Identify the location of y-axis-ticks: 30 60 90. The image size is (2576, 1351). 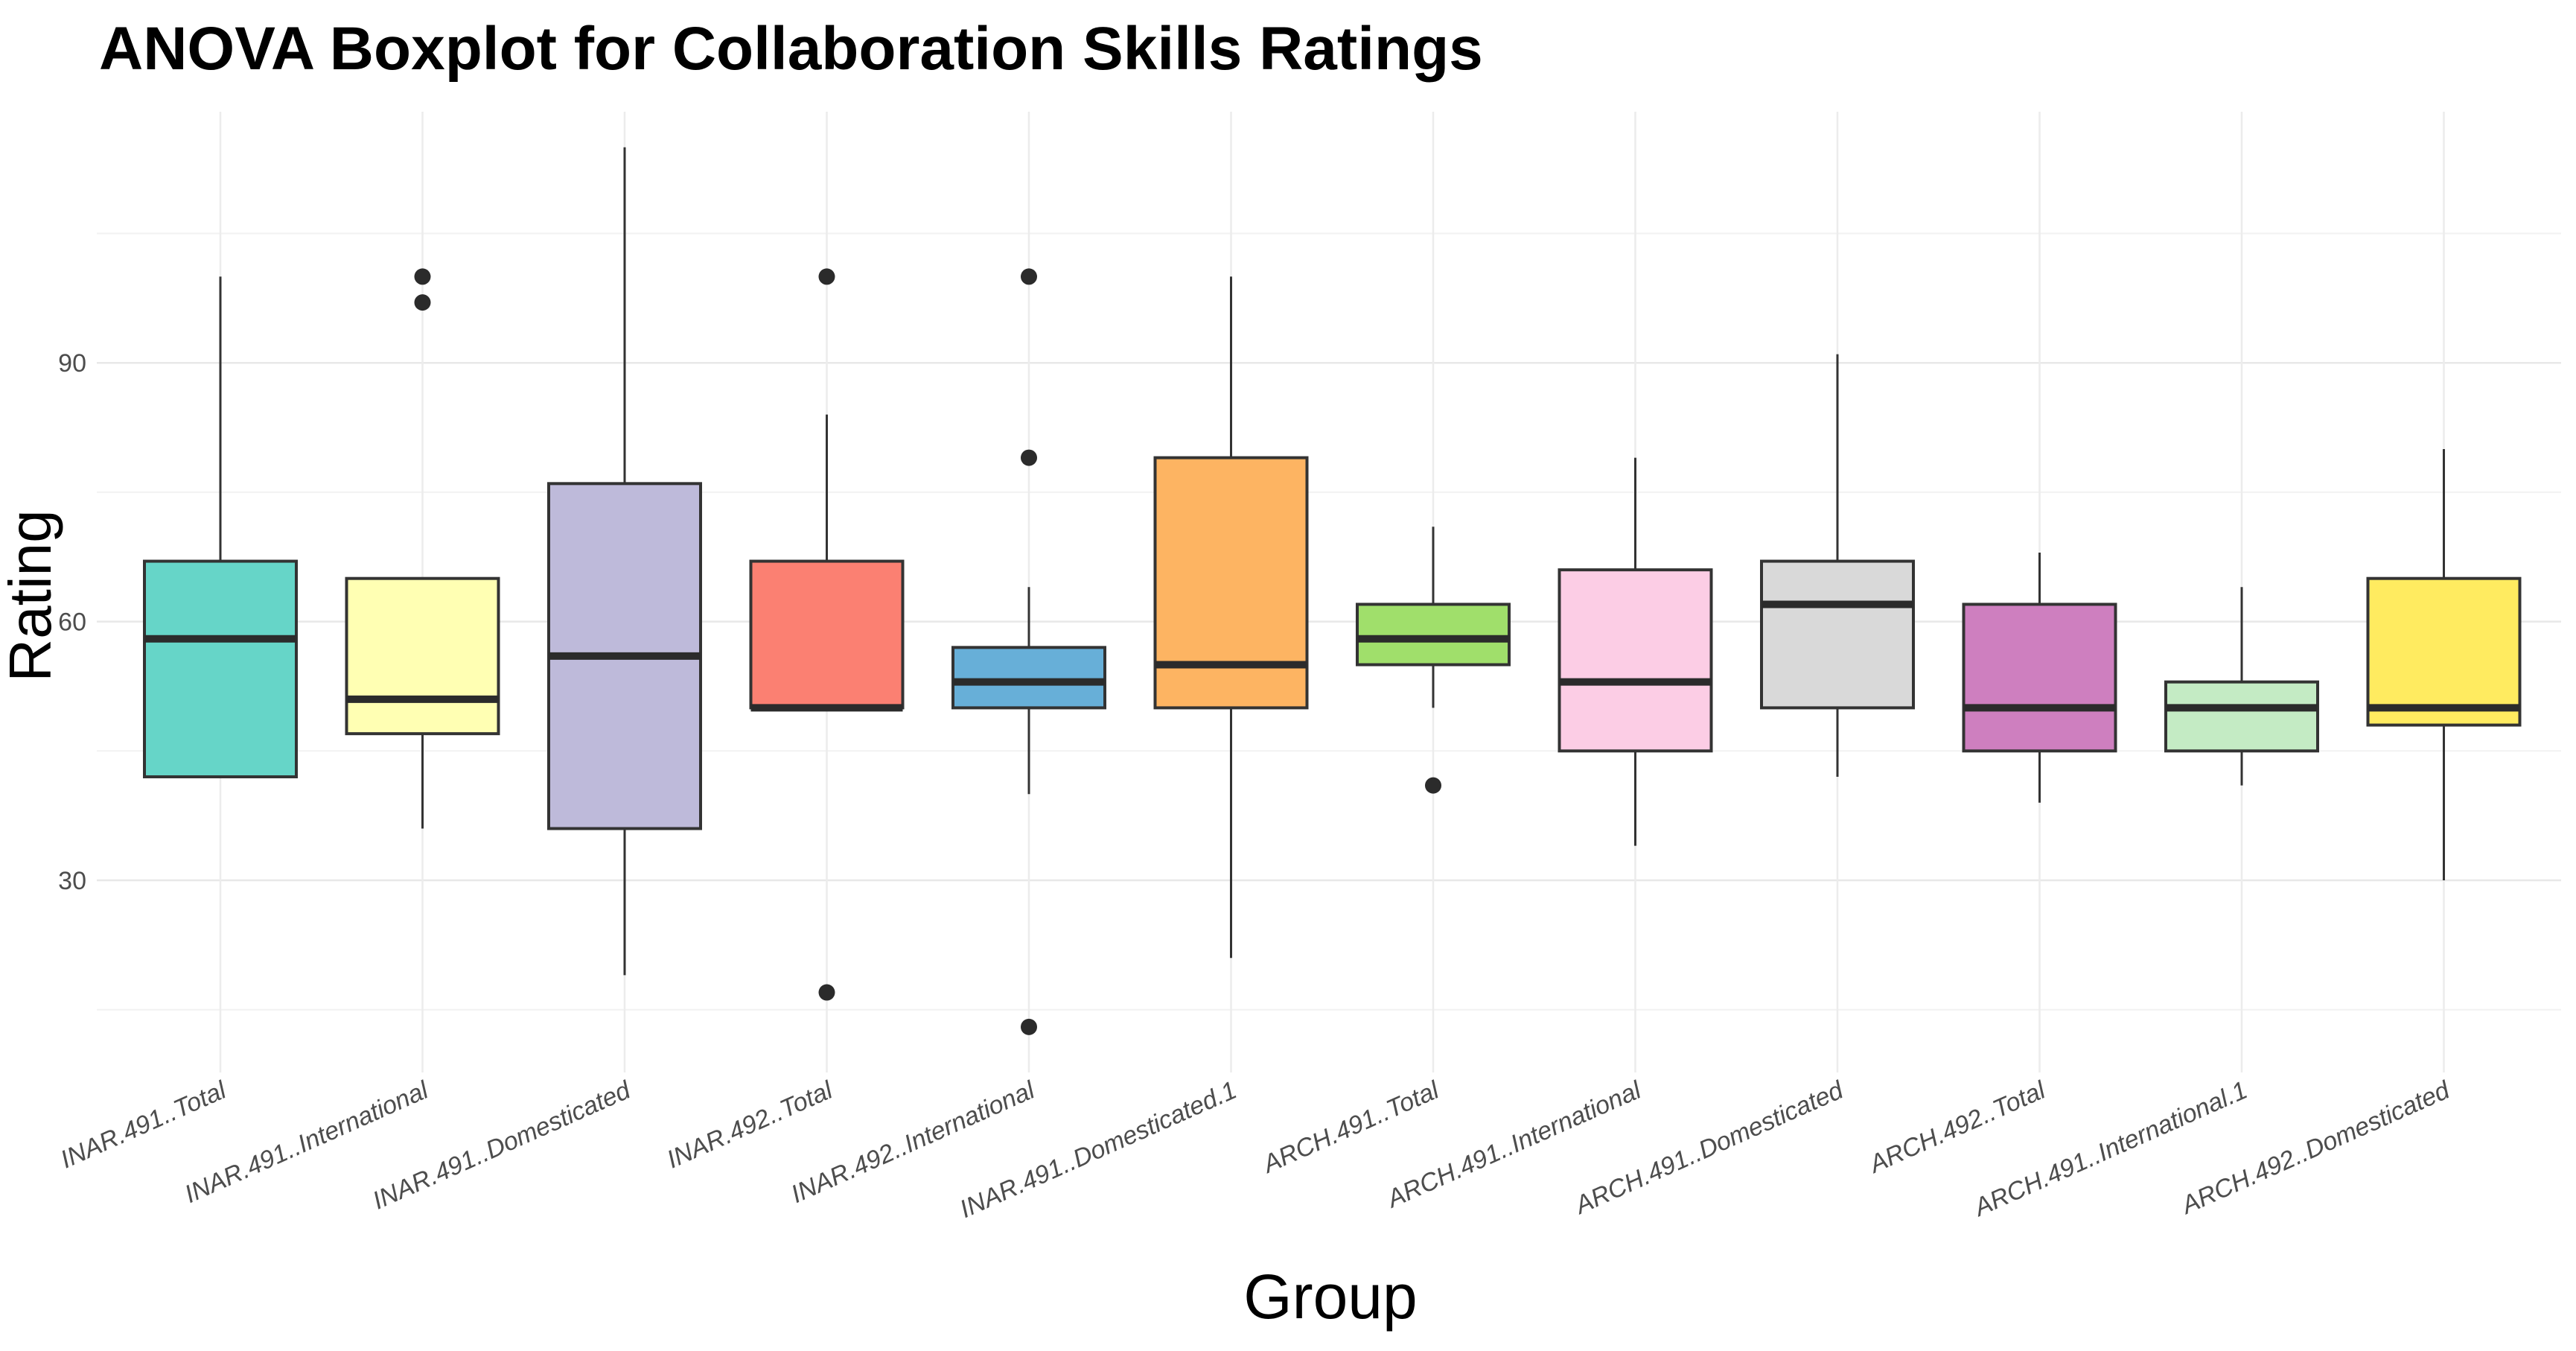
(72, 622).